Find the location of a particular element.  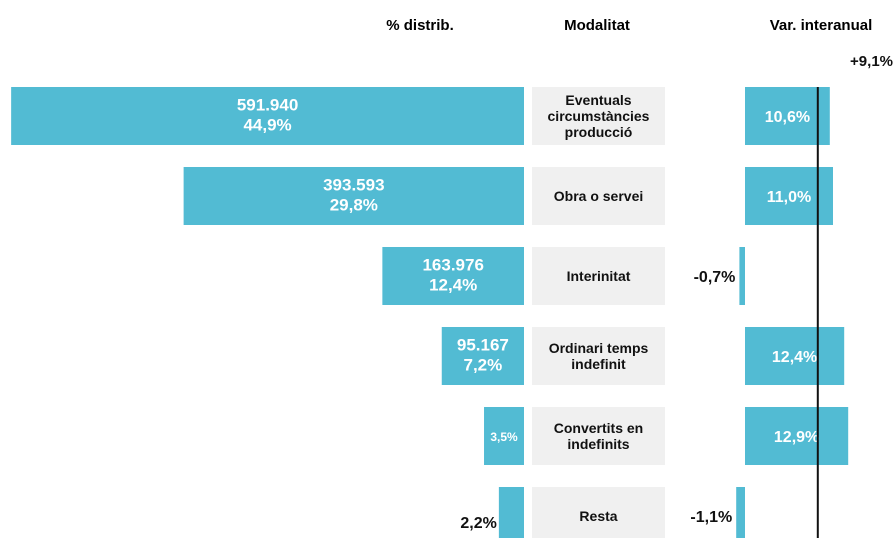

count-label: 95.167 is located at coordinates (483, 344).